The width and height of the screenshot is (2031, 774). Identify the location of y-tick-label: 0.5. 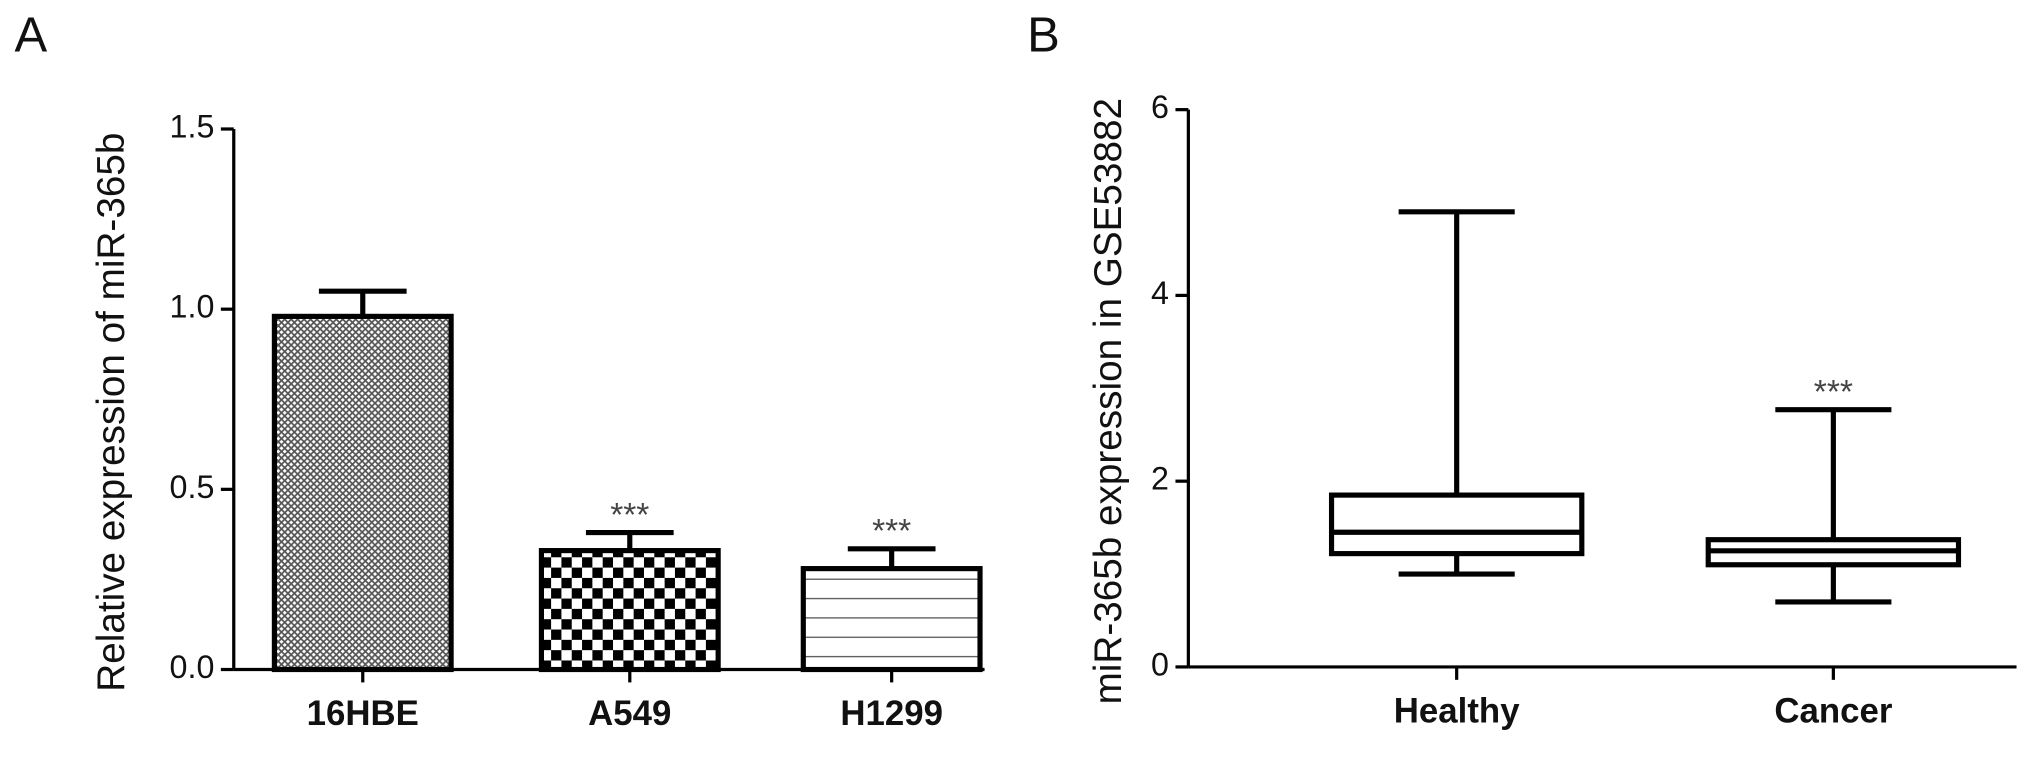
(192, 487).